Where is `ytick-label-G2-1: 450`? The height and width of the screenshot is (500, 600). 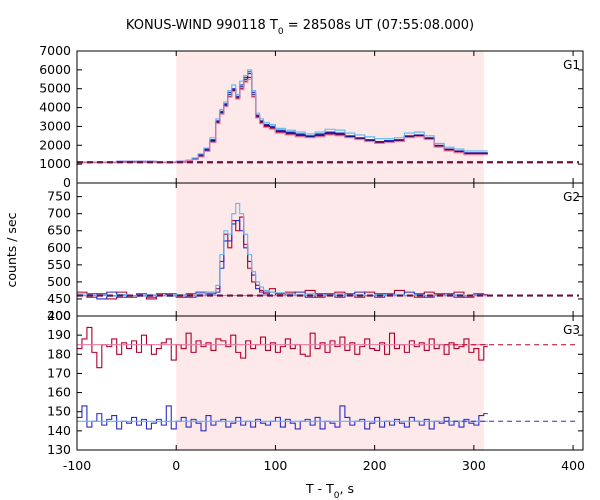 ytick-label-G2-1: 450 is located at coordinates (59, 298).